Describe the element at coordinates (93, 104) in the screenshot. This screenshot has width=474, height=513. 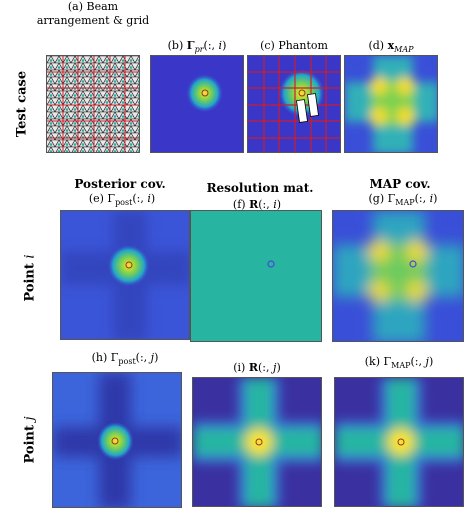
I see `panel-beam-arrangement` at that location.